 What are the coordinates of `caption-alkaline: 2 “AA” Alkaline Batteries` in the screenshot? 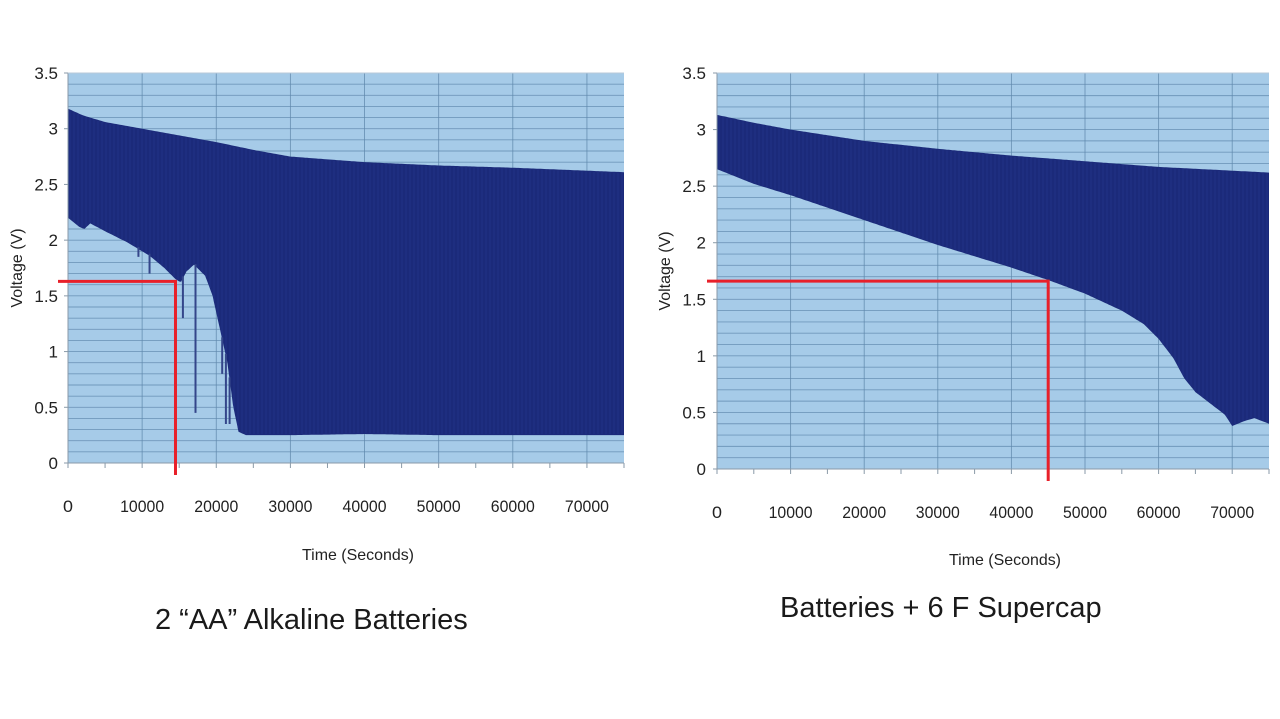 It's located at (311, 620).